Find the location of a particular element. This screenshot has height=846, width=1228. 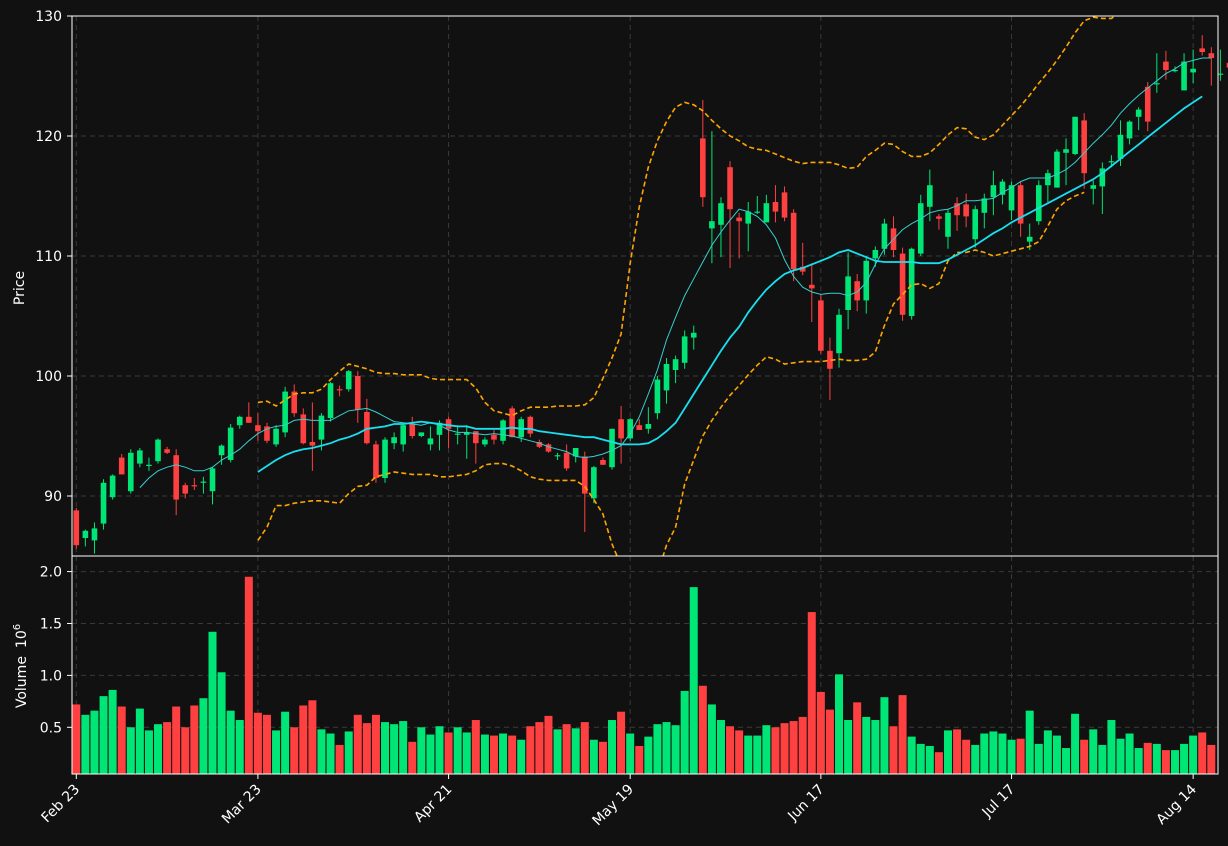

volume-tick-label: 0.5 is located at coordinates (51, 728).